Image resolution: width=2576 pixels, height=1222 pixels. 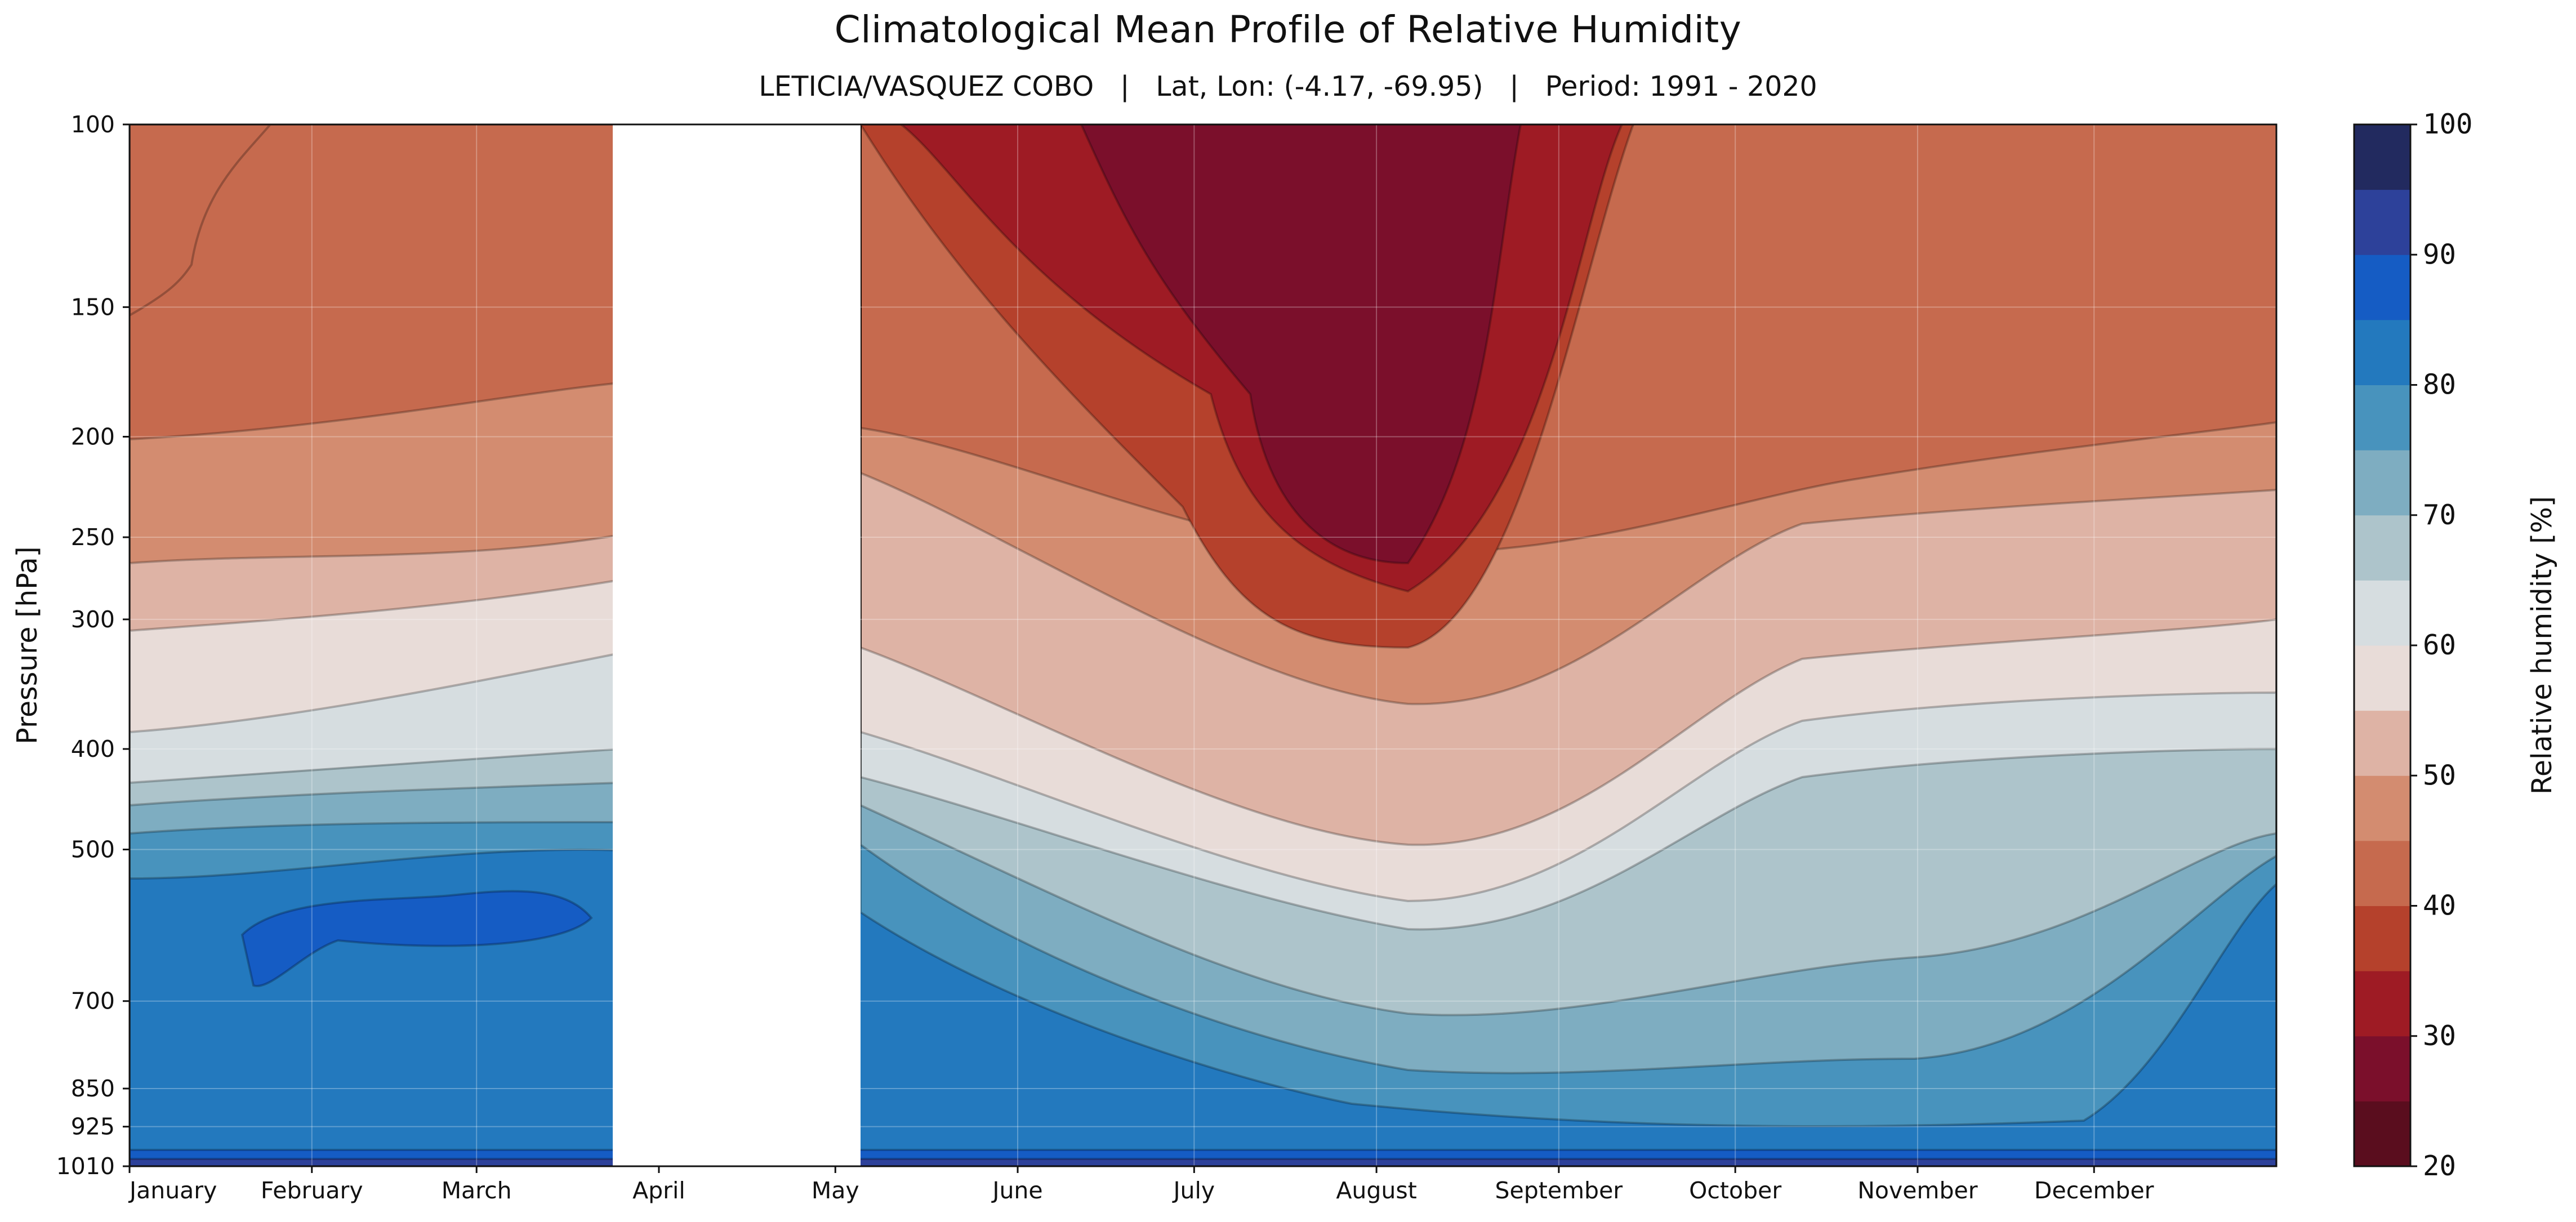 I want to click on x-tick-label: November, so click(x=1917, y=1190).